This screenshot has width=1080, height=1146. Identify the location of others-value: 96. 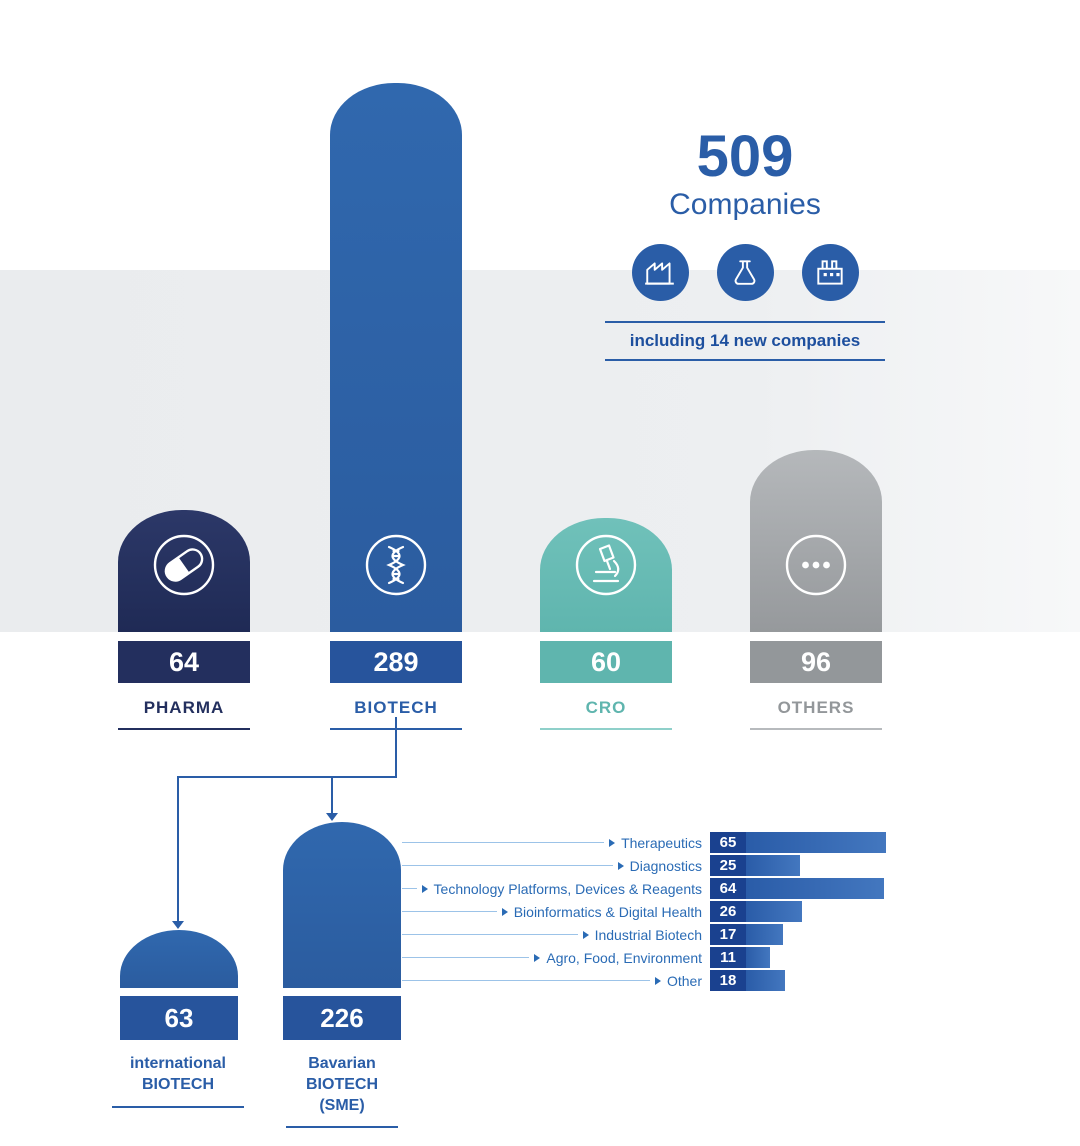
(816, 662).